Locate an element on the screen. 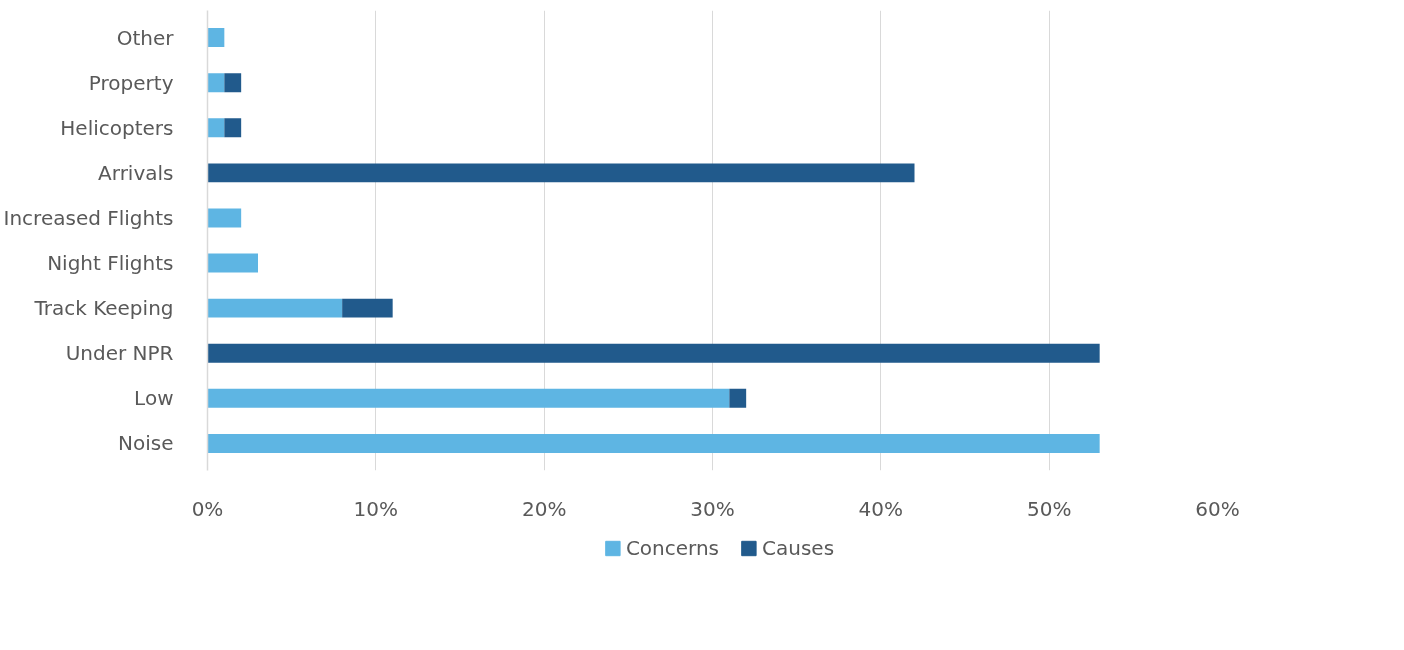 Image resolution: width=1404 pixels, height=650 pixels. x-tick-label: 50% is located at coordinates (1049, 508).